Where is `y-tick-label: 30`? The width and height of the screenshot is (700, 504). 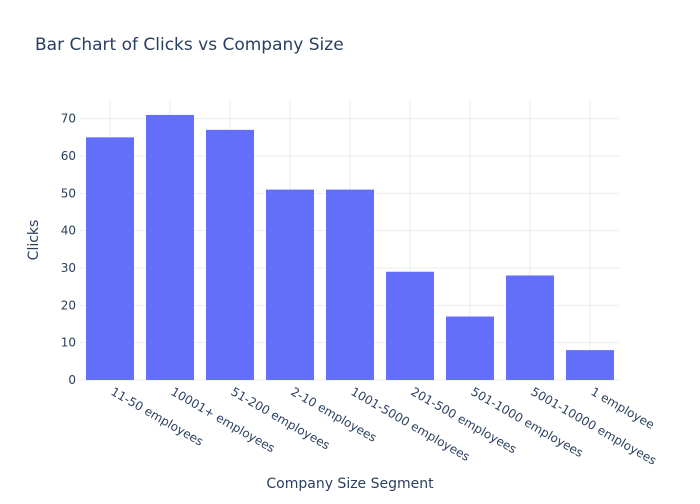
y-tick-label: 30 is located at coordinates (68, 268).